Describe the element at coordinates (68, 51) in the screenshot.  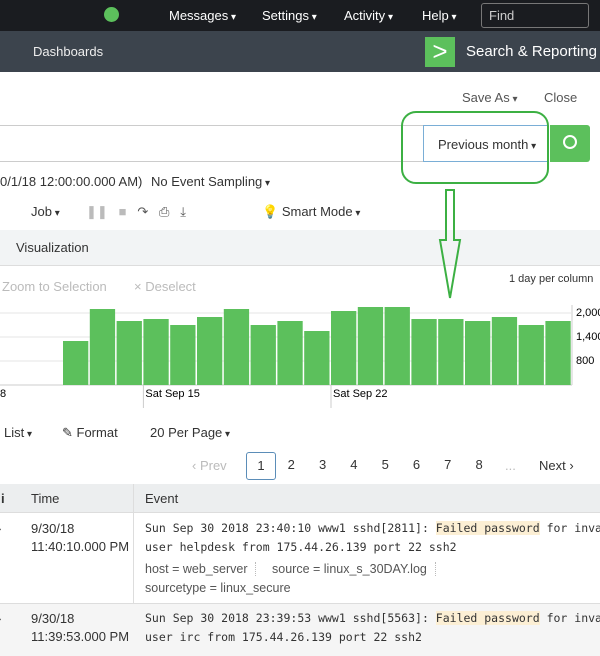
I see `app-tab: Dashboards` at that location.